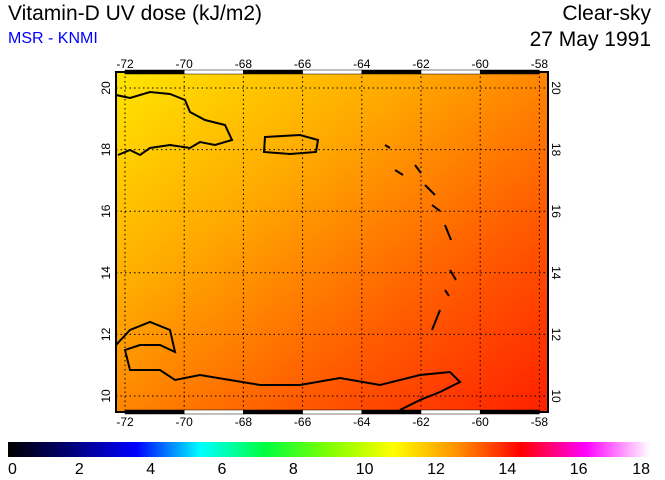 The image size is (665, 480). Describe the element at coordinates (293, 469) in the screenshot. I see `colorbar-label: 8` at that location.